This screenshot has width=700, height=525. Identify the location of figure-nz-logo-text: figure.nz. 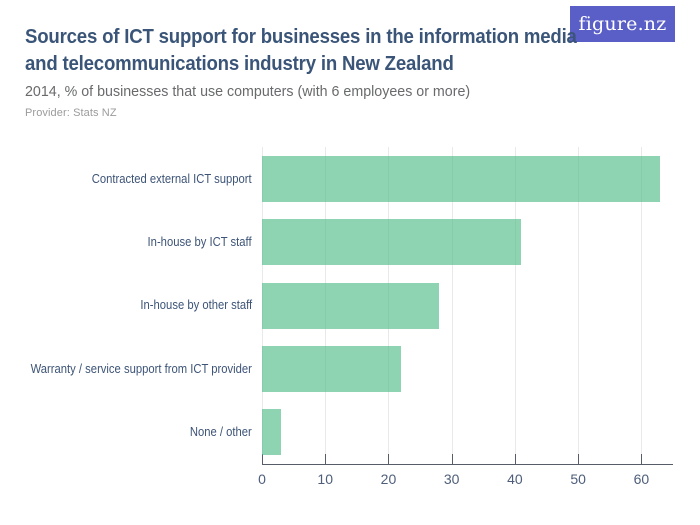
(622, 24).